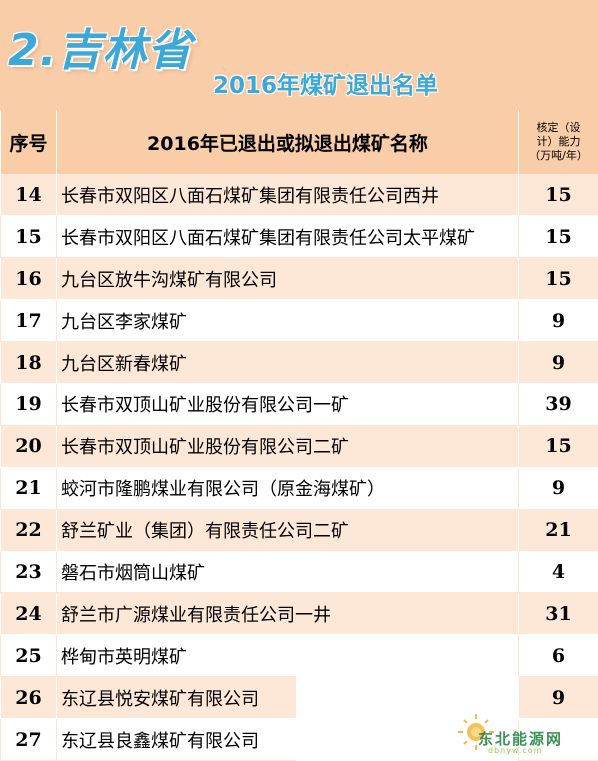 Image resolution: width=598 pixels, height=761 pixels. What do you see at coordinates (28, 739) in the screenshot?
I see `row-seq: 27` at bounding box center [28, 739].